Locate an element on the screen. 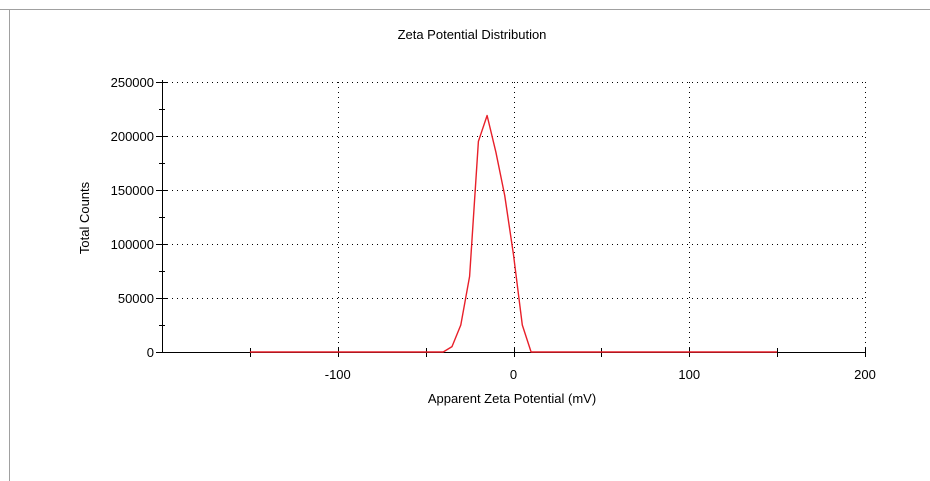 The width and height of the screenshot is (930, 481). x-tick-label: 0 is located at coordinates (513, 374).